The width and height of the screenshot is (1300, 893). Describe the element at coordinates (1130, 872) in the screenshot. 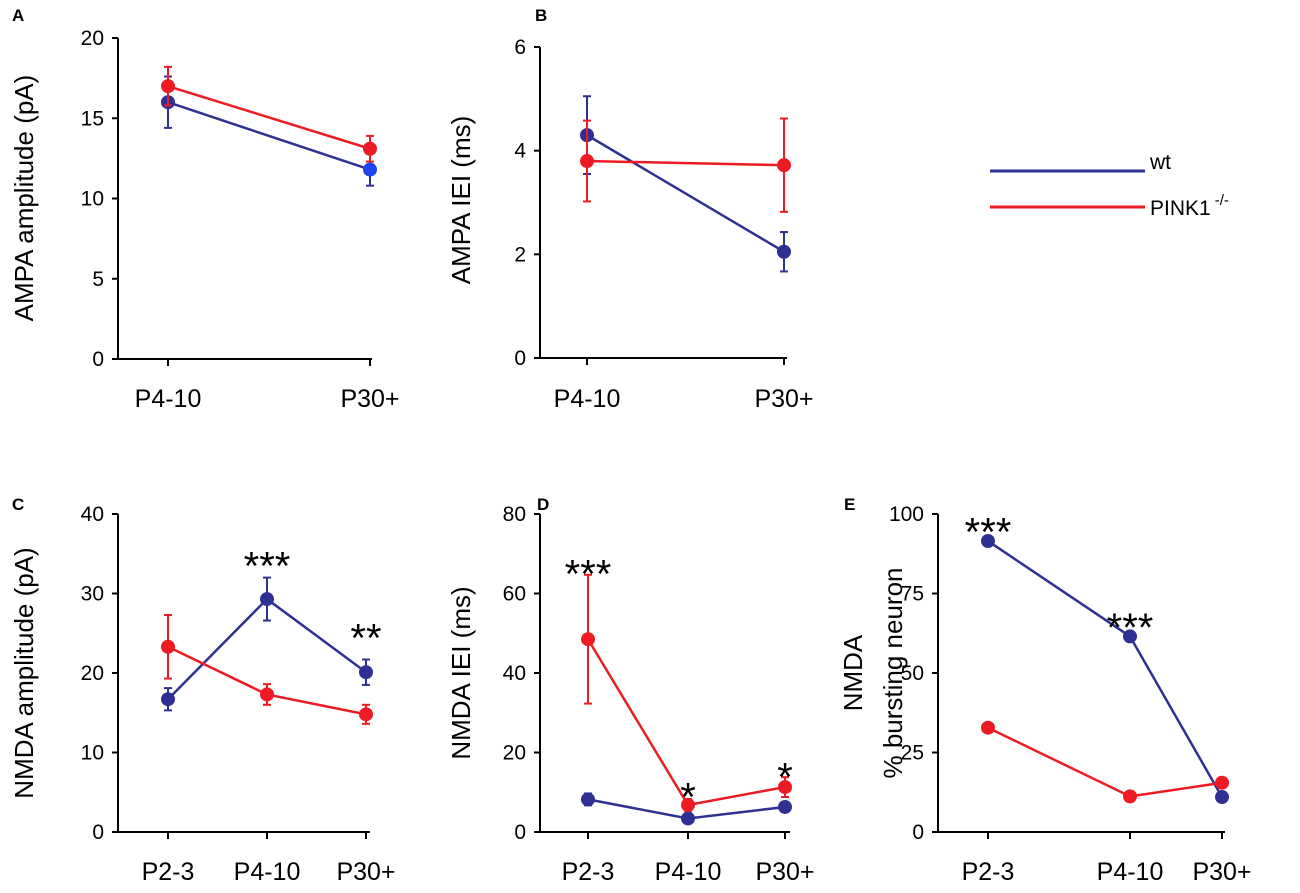

I see `panel-e-x-tick-label: P4-10` at that location.